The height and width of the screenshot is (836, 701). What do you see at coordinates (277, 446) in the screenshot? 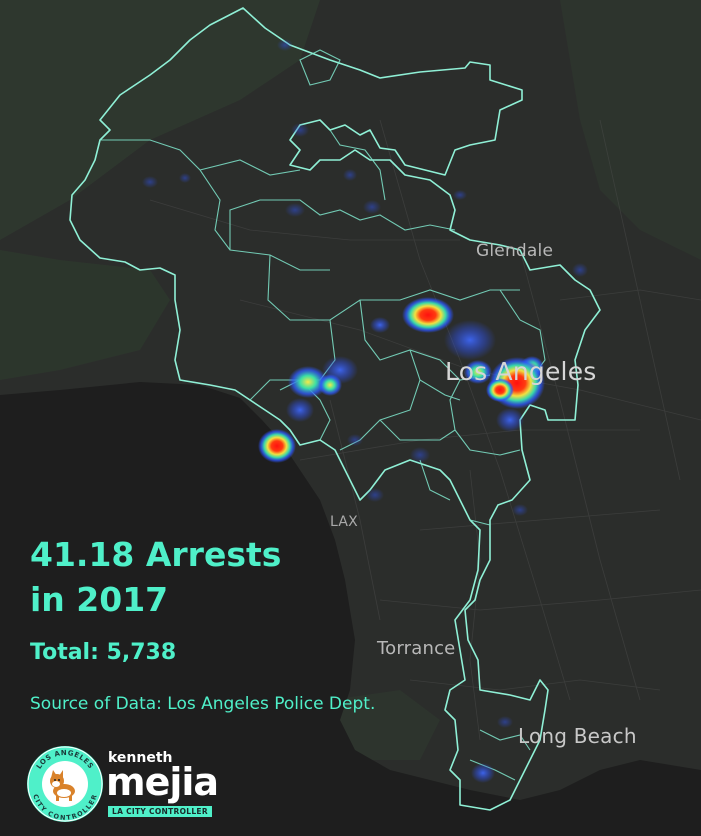
I see `heat-hot-venice` at bounding box center [277, 446].